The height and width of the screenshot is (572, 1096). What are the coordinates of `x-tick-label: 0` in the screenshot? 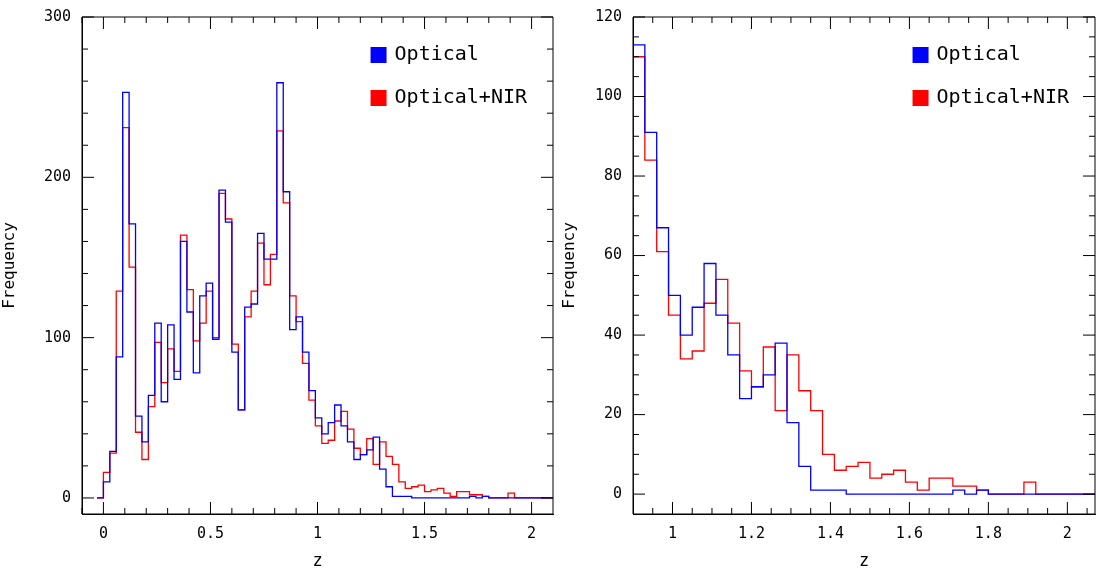 It's located at (103, 532).